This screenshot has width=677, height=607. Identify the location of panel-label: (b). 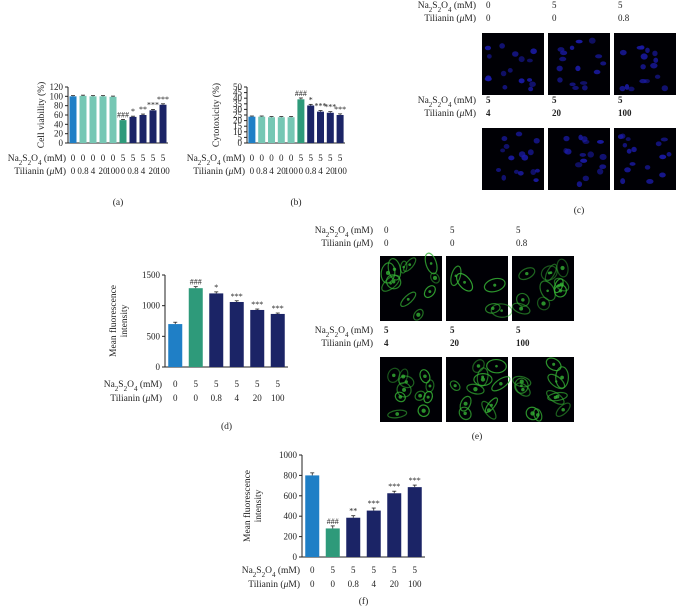
(295, 202).